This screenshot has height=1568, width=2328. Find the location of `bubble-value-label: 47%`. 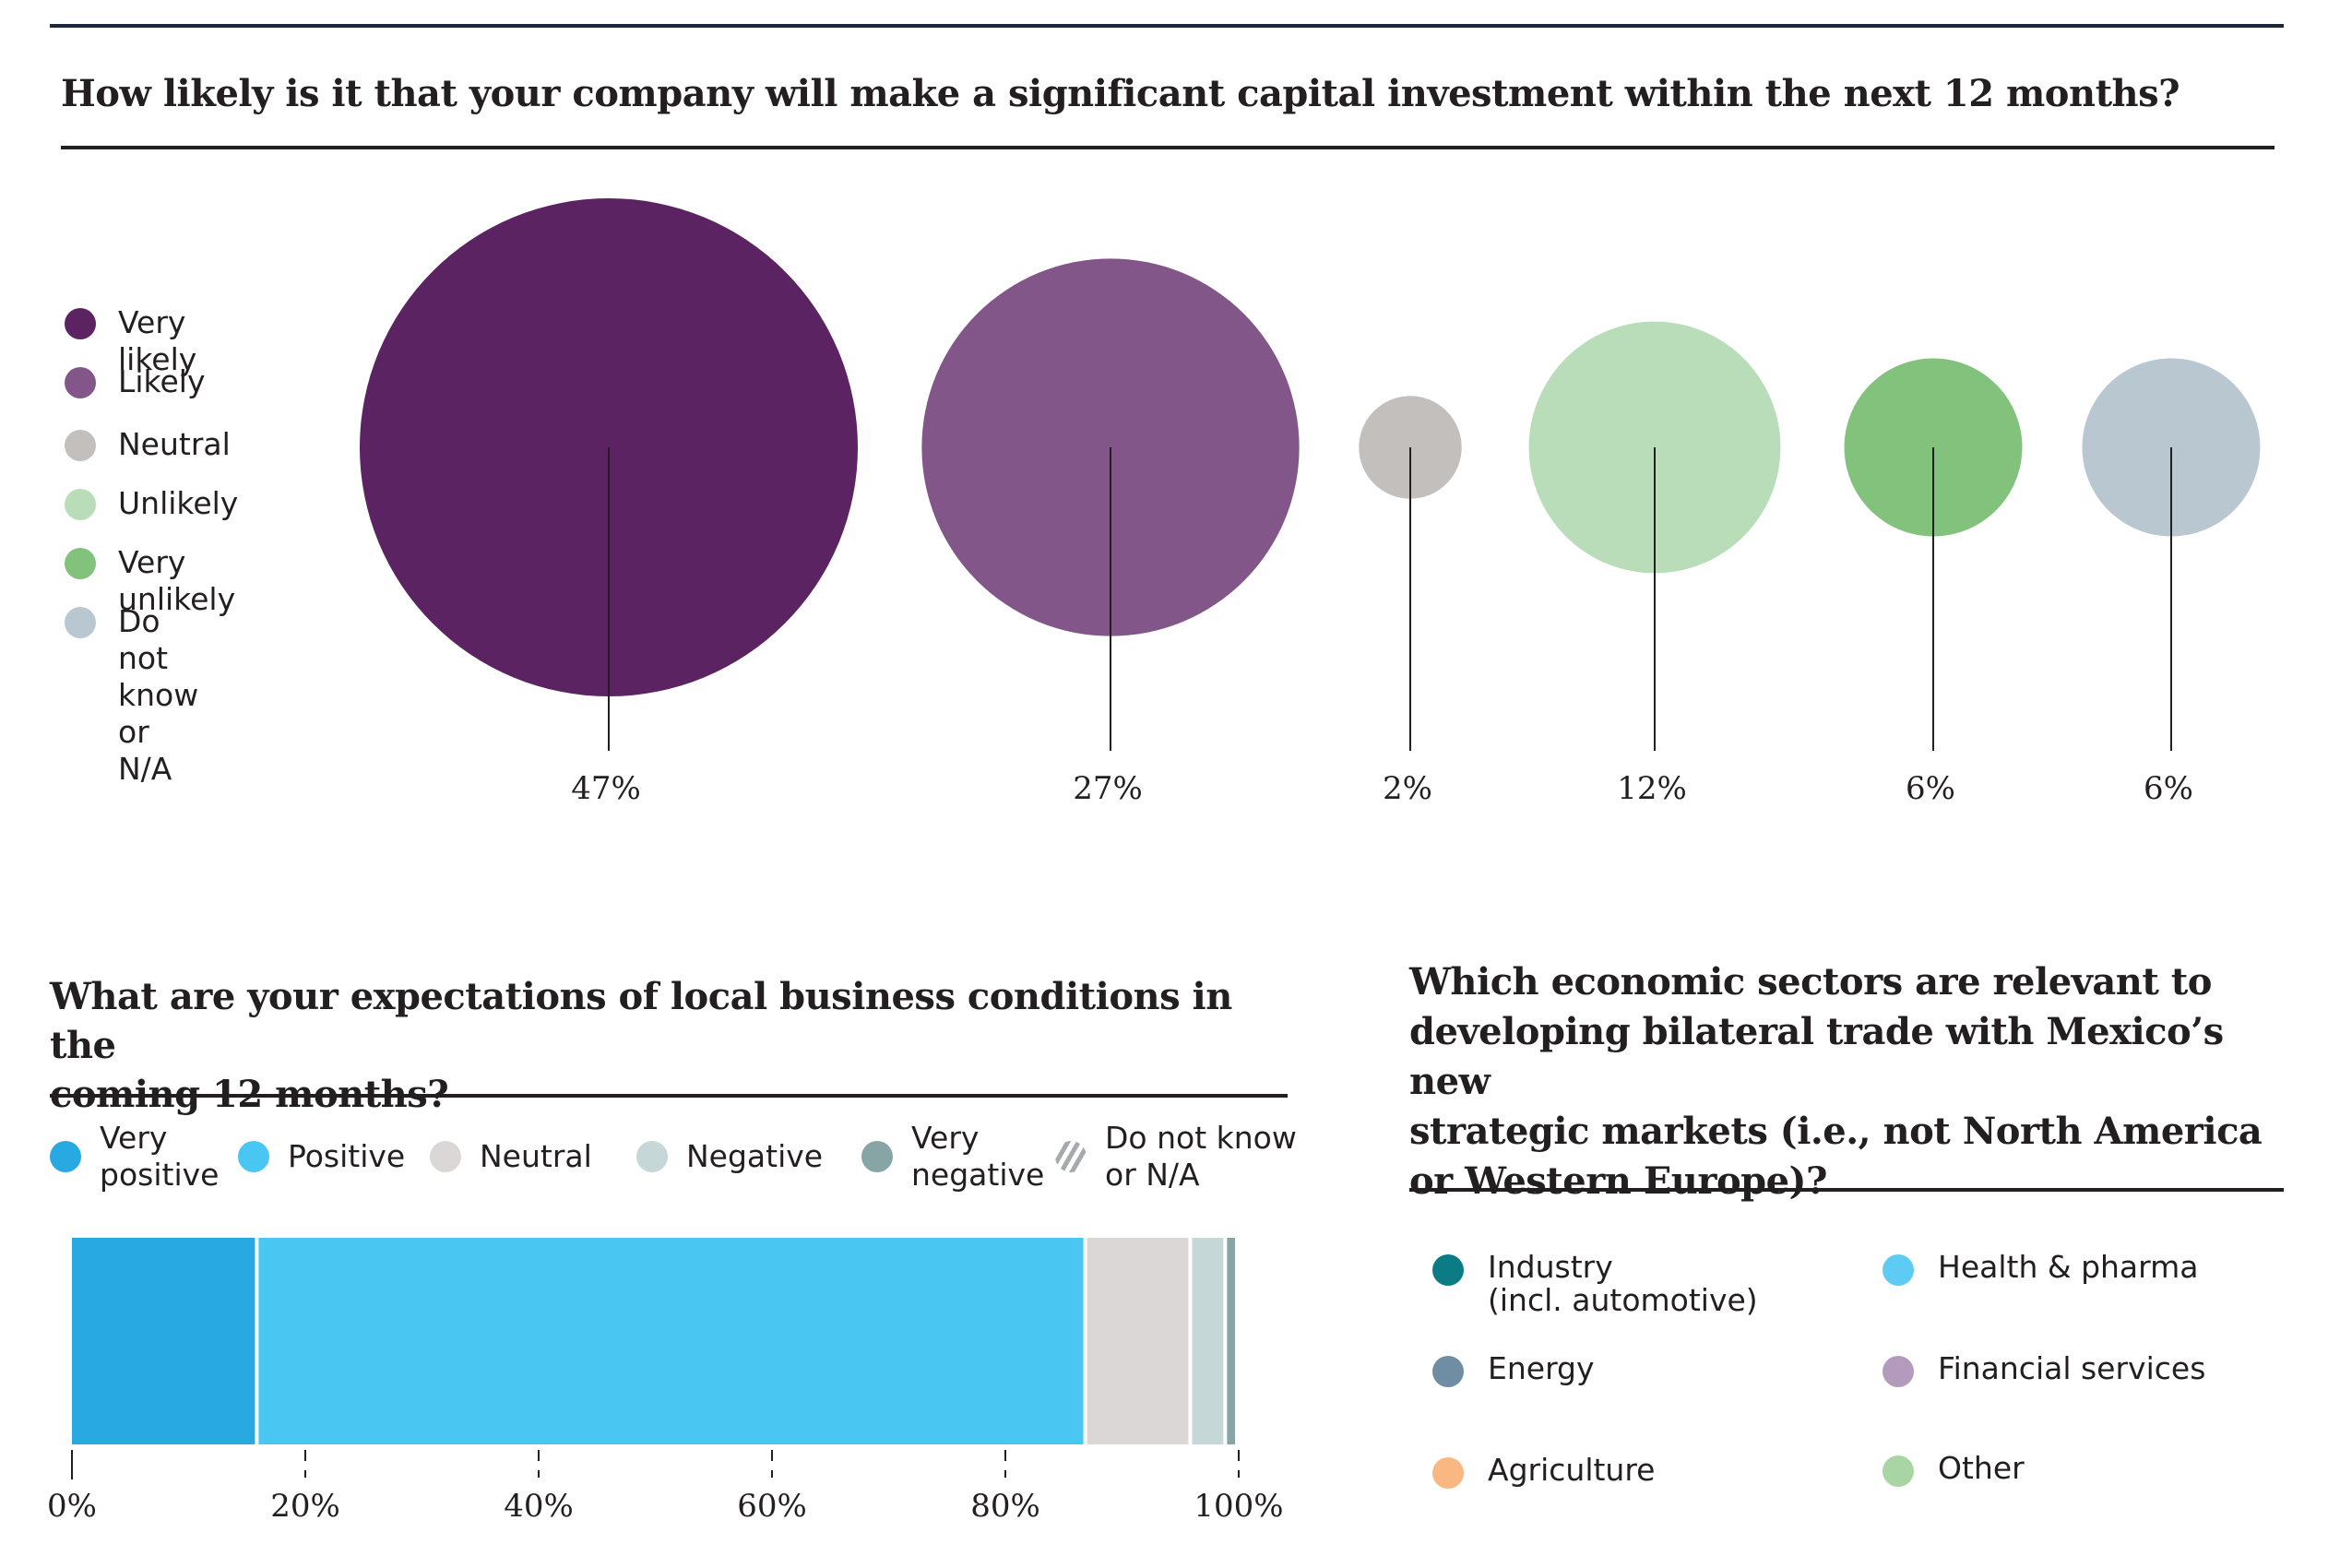

bubble-value-label: 47% is located at coordinates (606, 788).